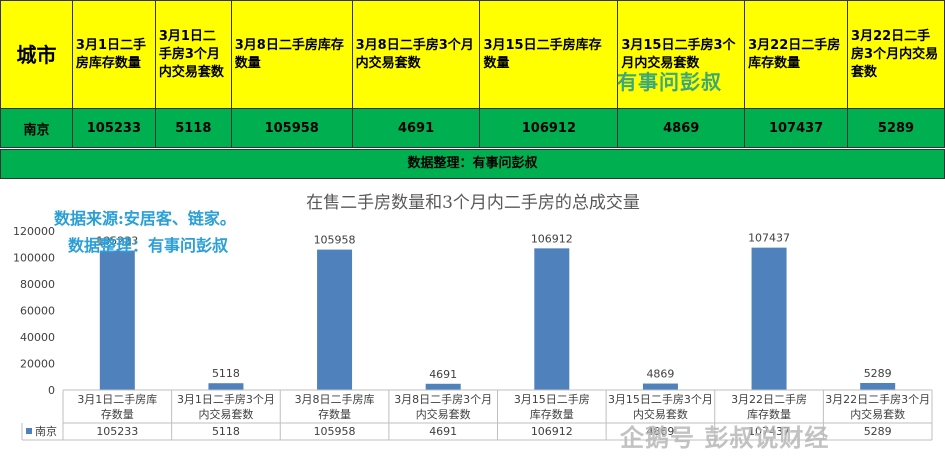 Image resolution: width=945 pixels, height=471 pixels. I want to click on category-label: 3月1日二手房库存数量, so click(117, 406).